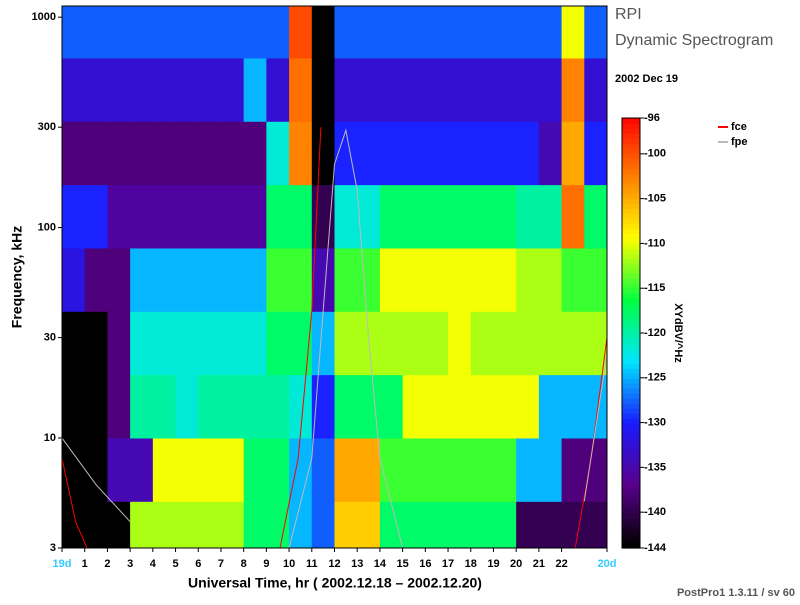 The image size is (800, 605). I want to click on x-tick-label: 14, so click(380, 564).